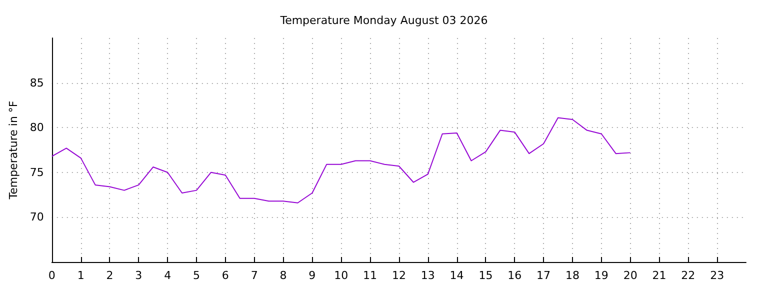 The height and width of the screenshot is (288, 768). I want to click on x-tick-label: 23, so click(717, 275).